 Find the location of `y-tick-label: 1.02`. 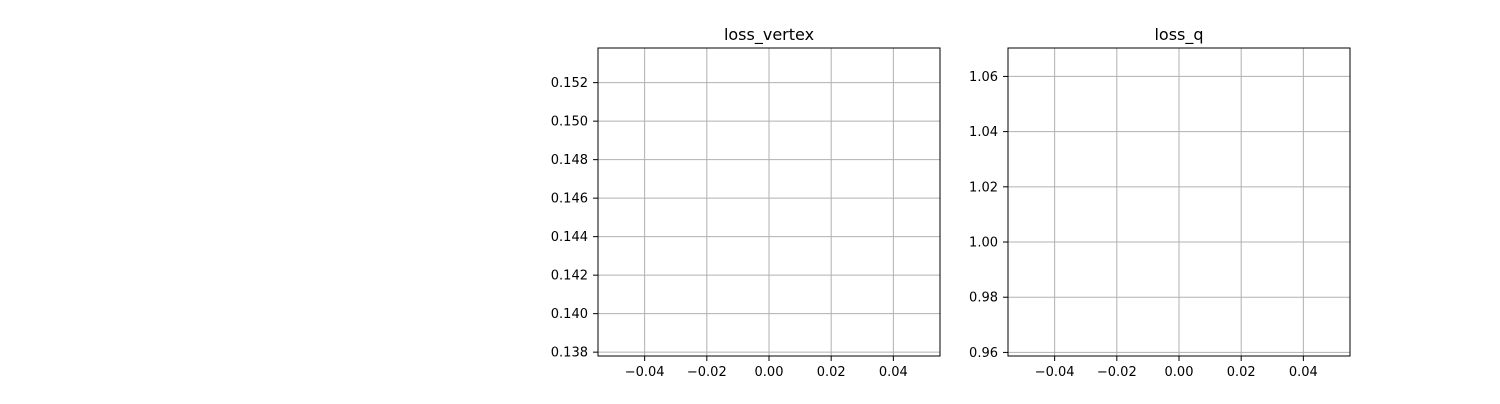

y-tick-label: 1.02 is located at coordinates (983, 187).